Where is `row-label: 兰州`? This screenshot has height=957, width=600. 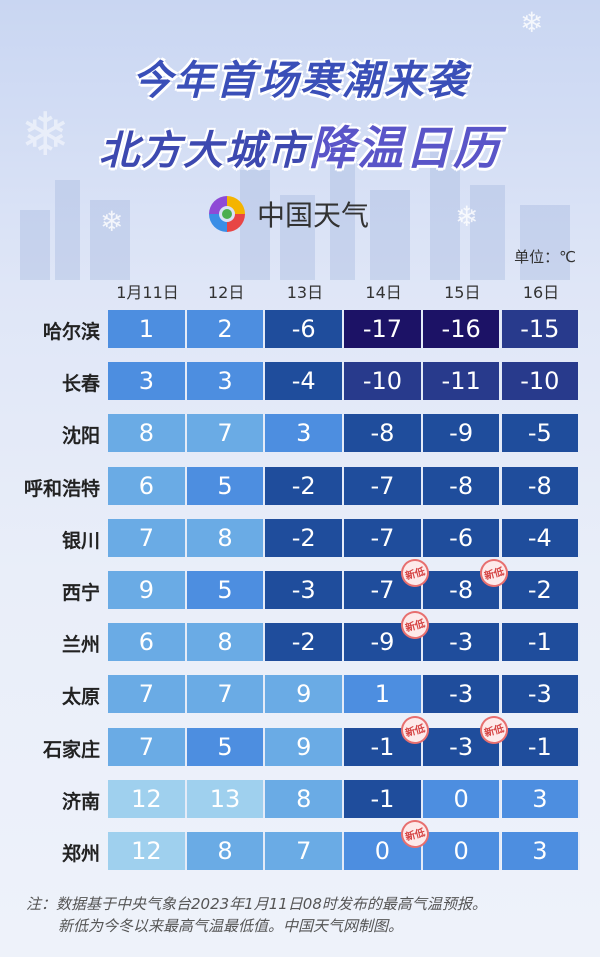
row-label: 兰州 is located at coordinates (80, 645).